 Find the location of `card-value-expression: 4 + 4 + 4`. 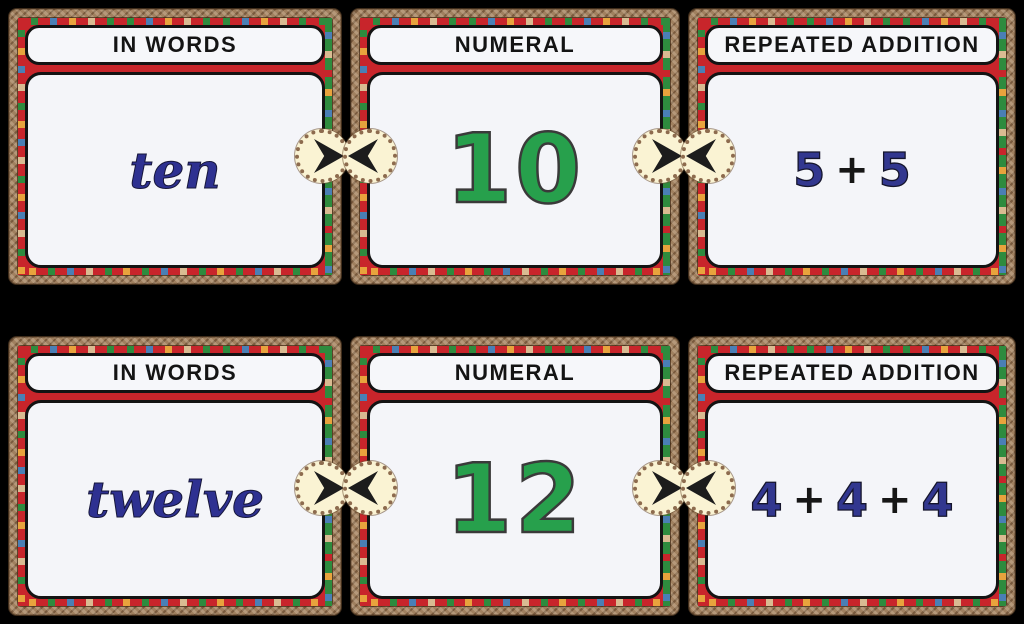

card-value-expression: 4 + 4 + 4 is located at coordinates (852, 499).